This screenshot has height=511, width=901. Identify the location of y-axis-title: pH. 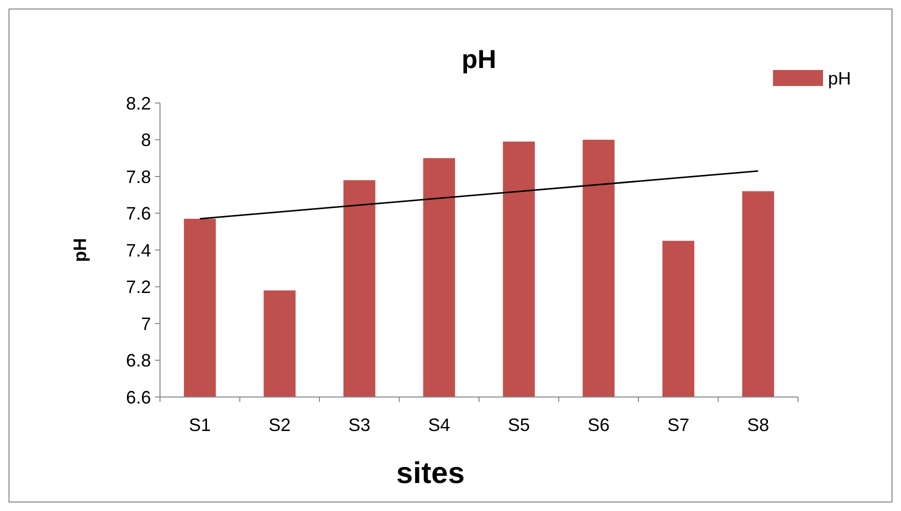
(80, 250).